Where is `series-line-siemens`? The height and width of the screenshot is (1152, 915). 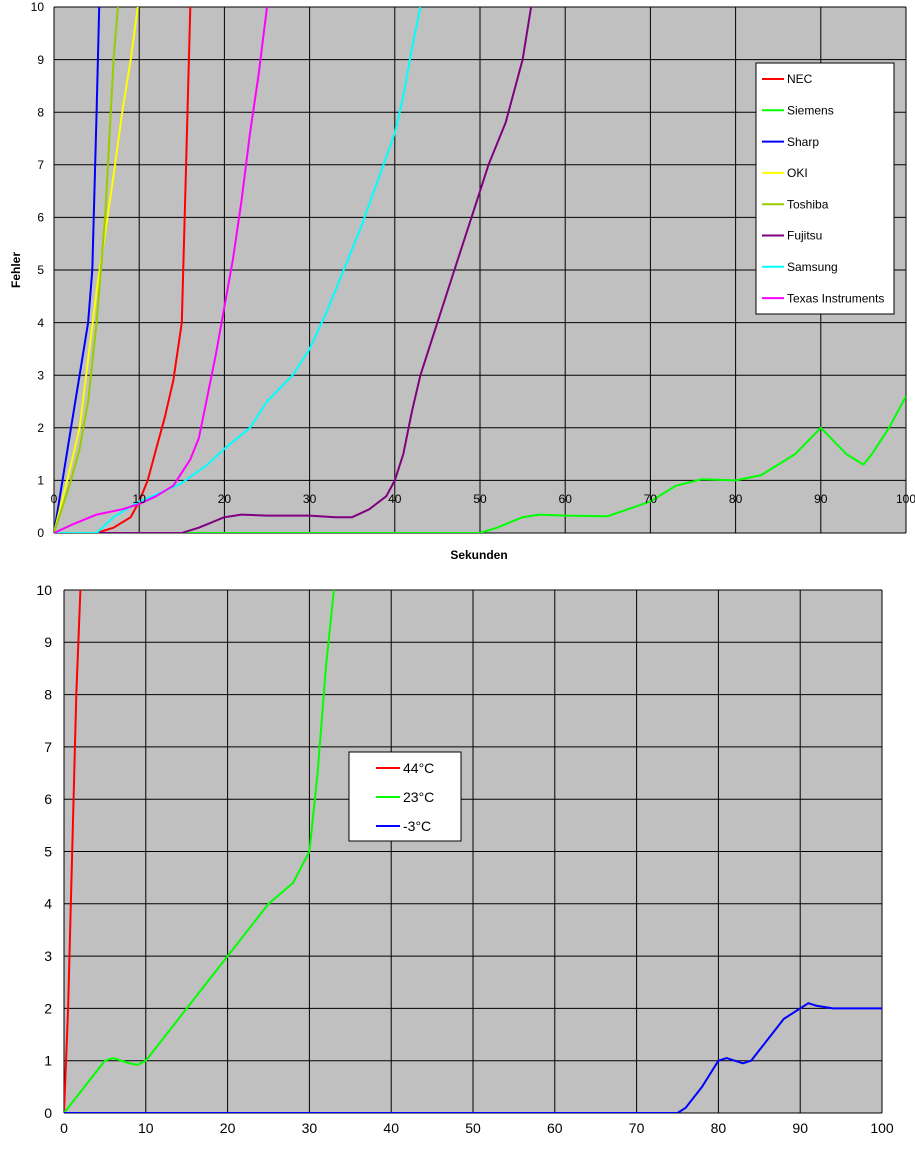 series-line-siemens is located at coordinates (480, 464).